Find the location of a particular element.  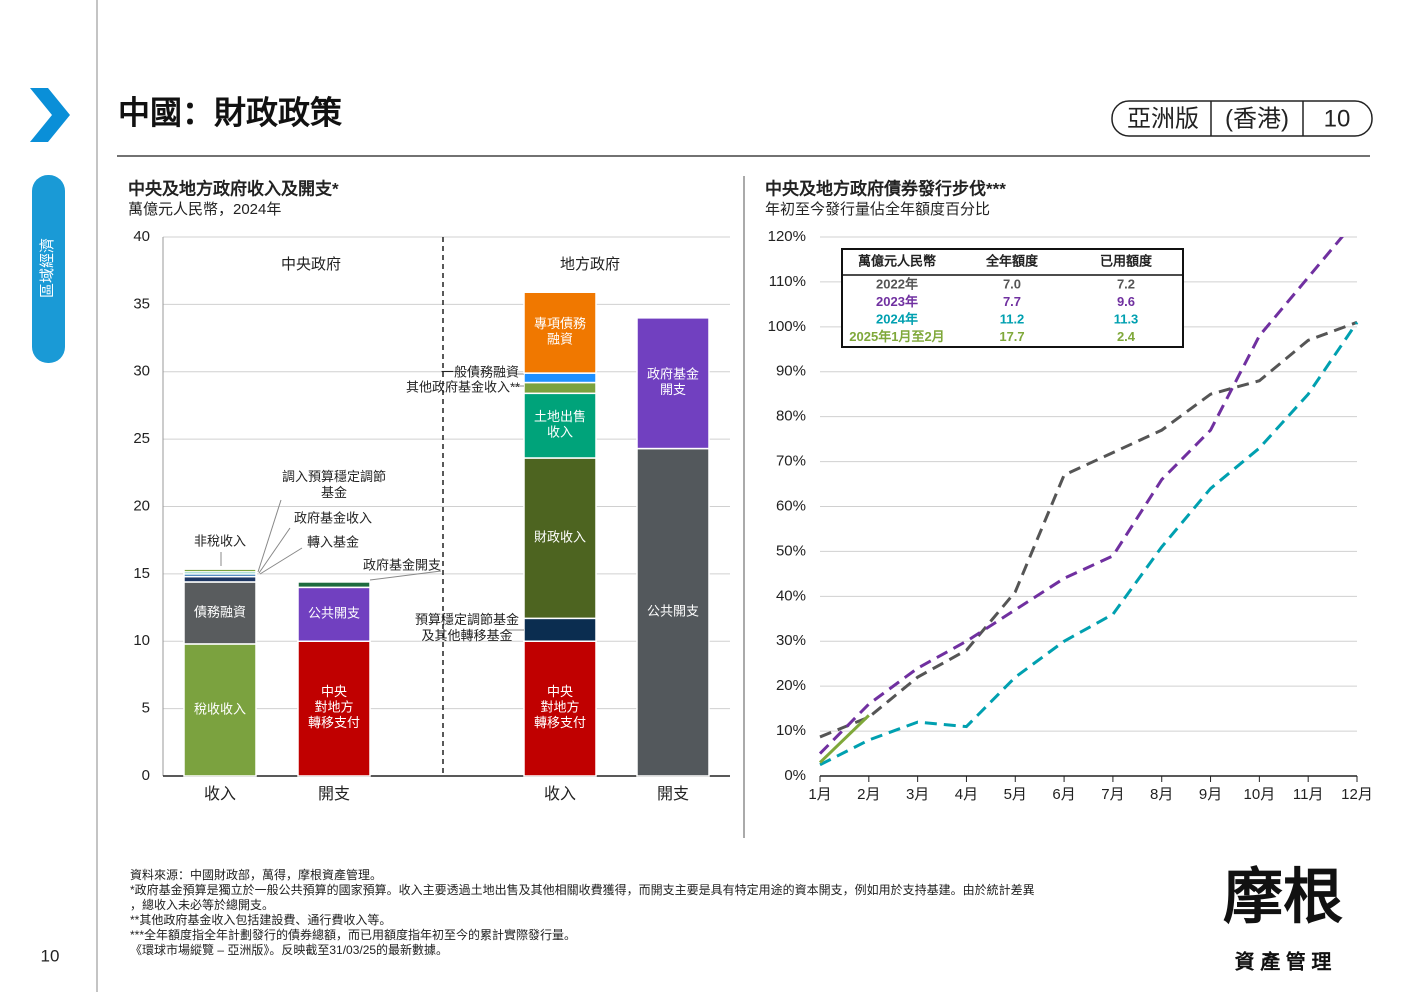

x-tick-label: 6月 is located at coordinates (1063, 794).